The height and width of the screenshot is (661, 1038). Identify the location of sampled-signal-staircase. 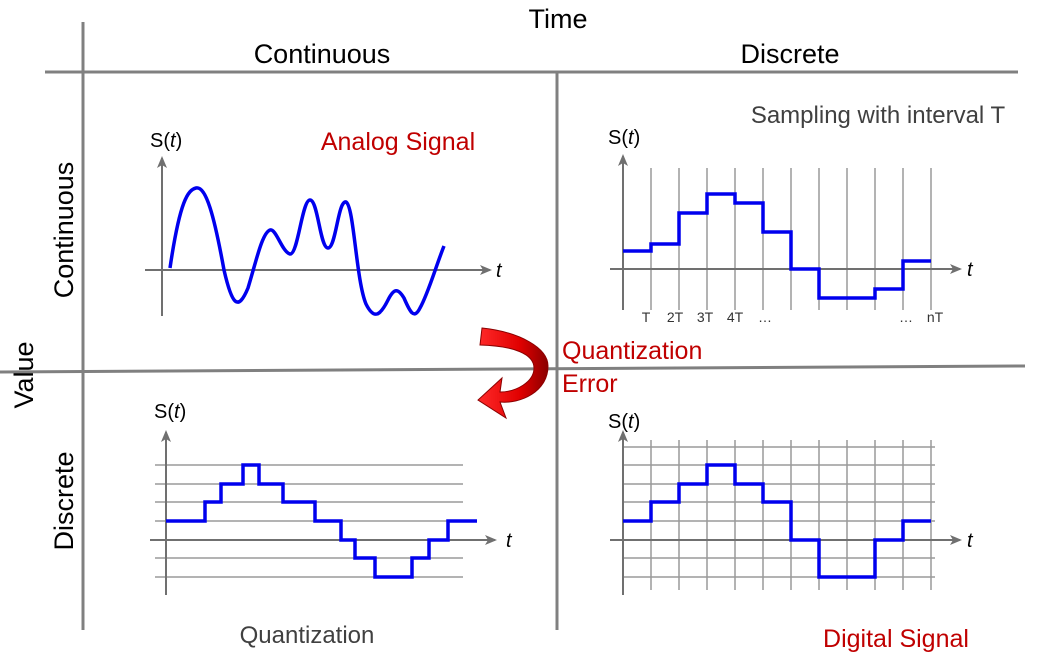
(777, 246).